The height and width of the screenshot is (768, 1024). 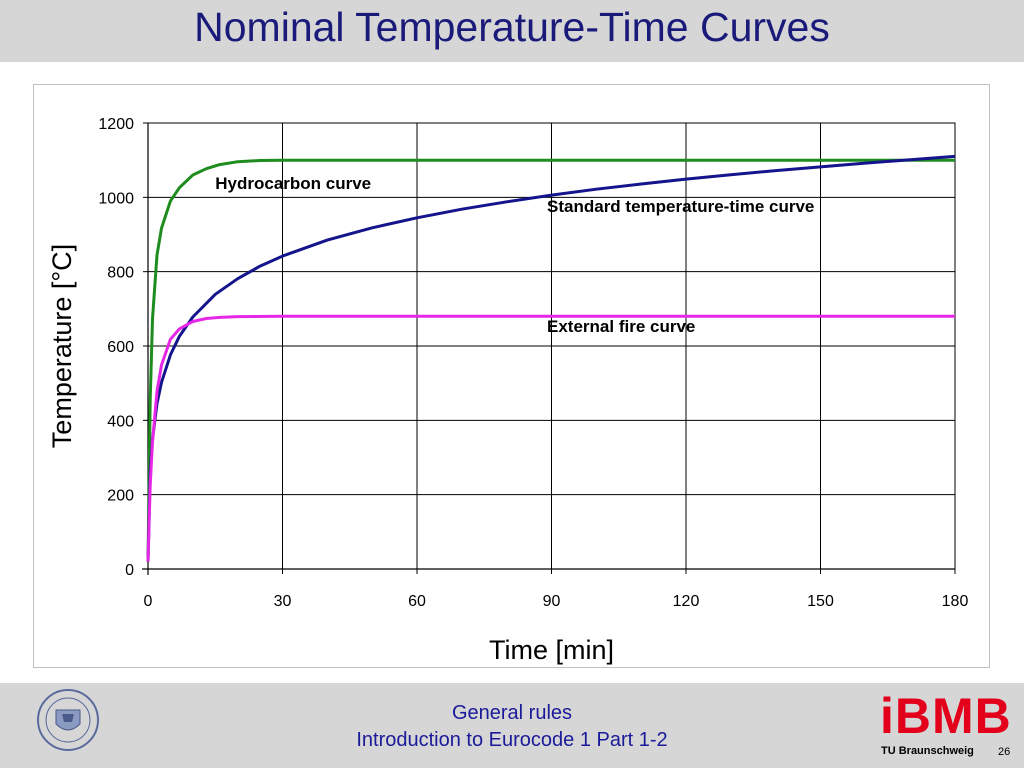 I want to click on institution-label: TU Braunschweig, so click(x=927, y=751).